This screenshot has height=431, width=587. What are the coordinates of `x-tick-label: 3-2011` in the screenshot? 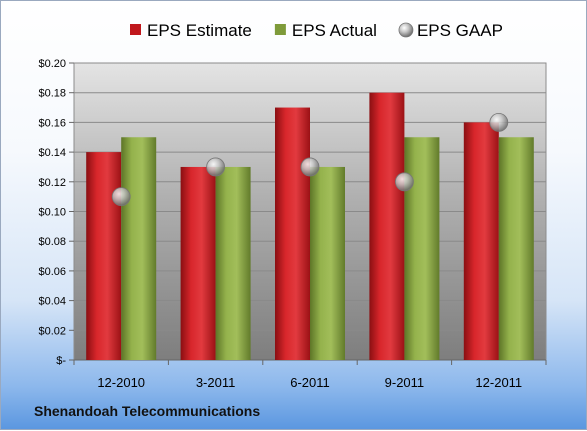 It's located at (216, 382).